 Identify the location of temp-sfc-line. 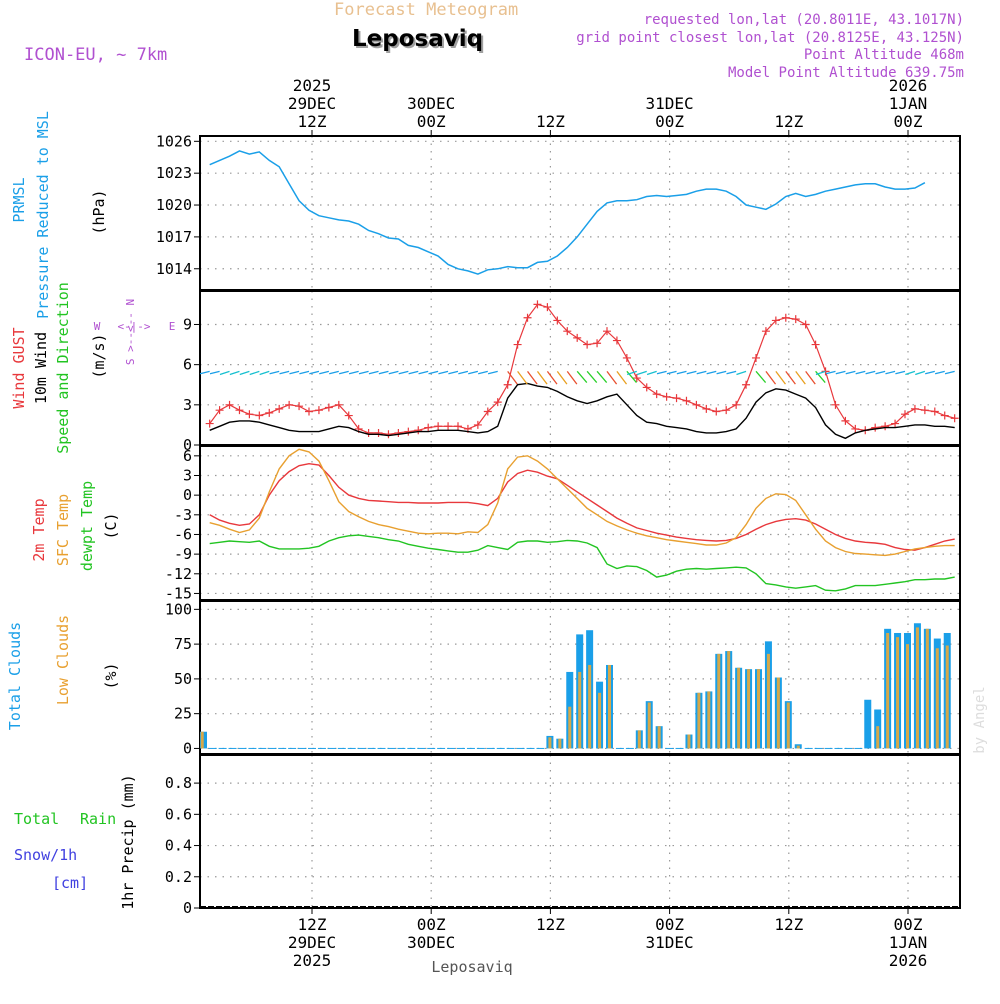
(582, 502).